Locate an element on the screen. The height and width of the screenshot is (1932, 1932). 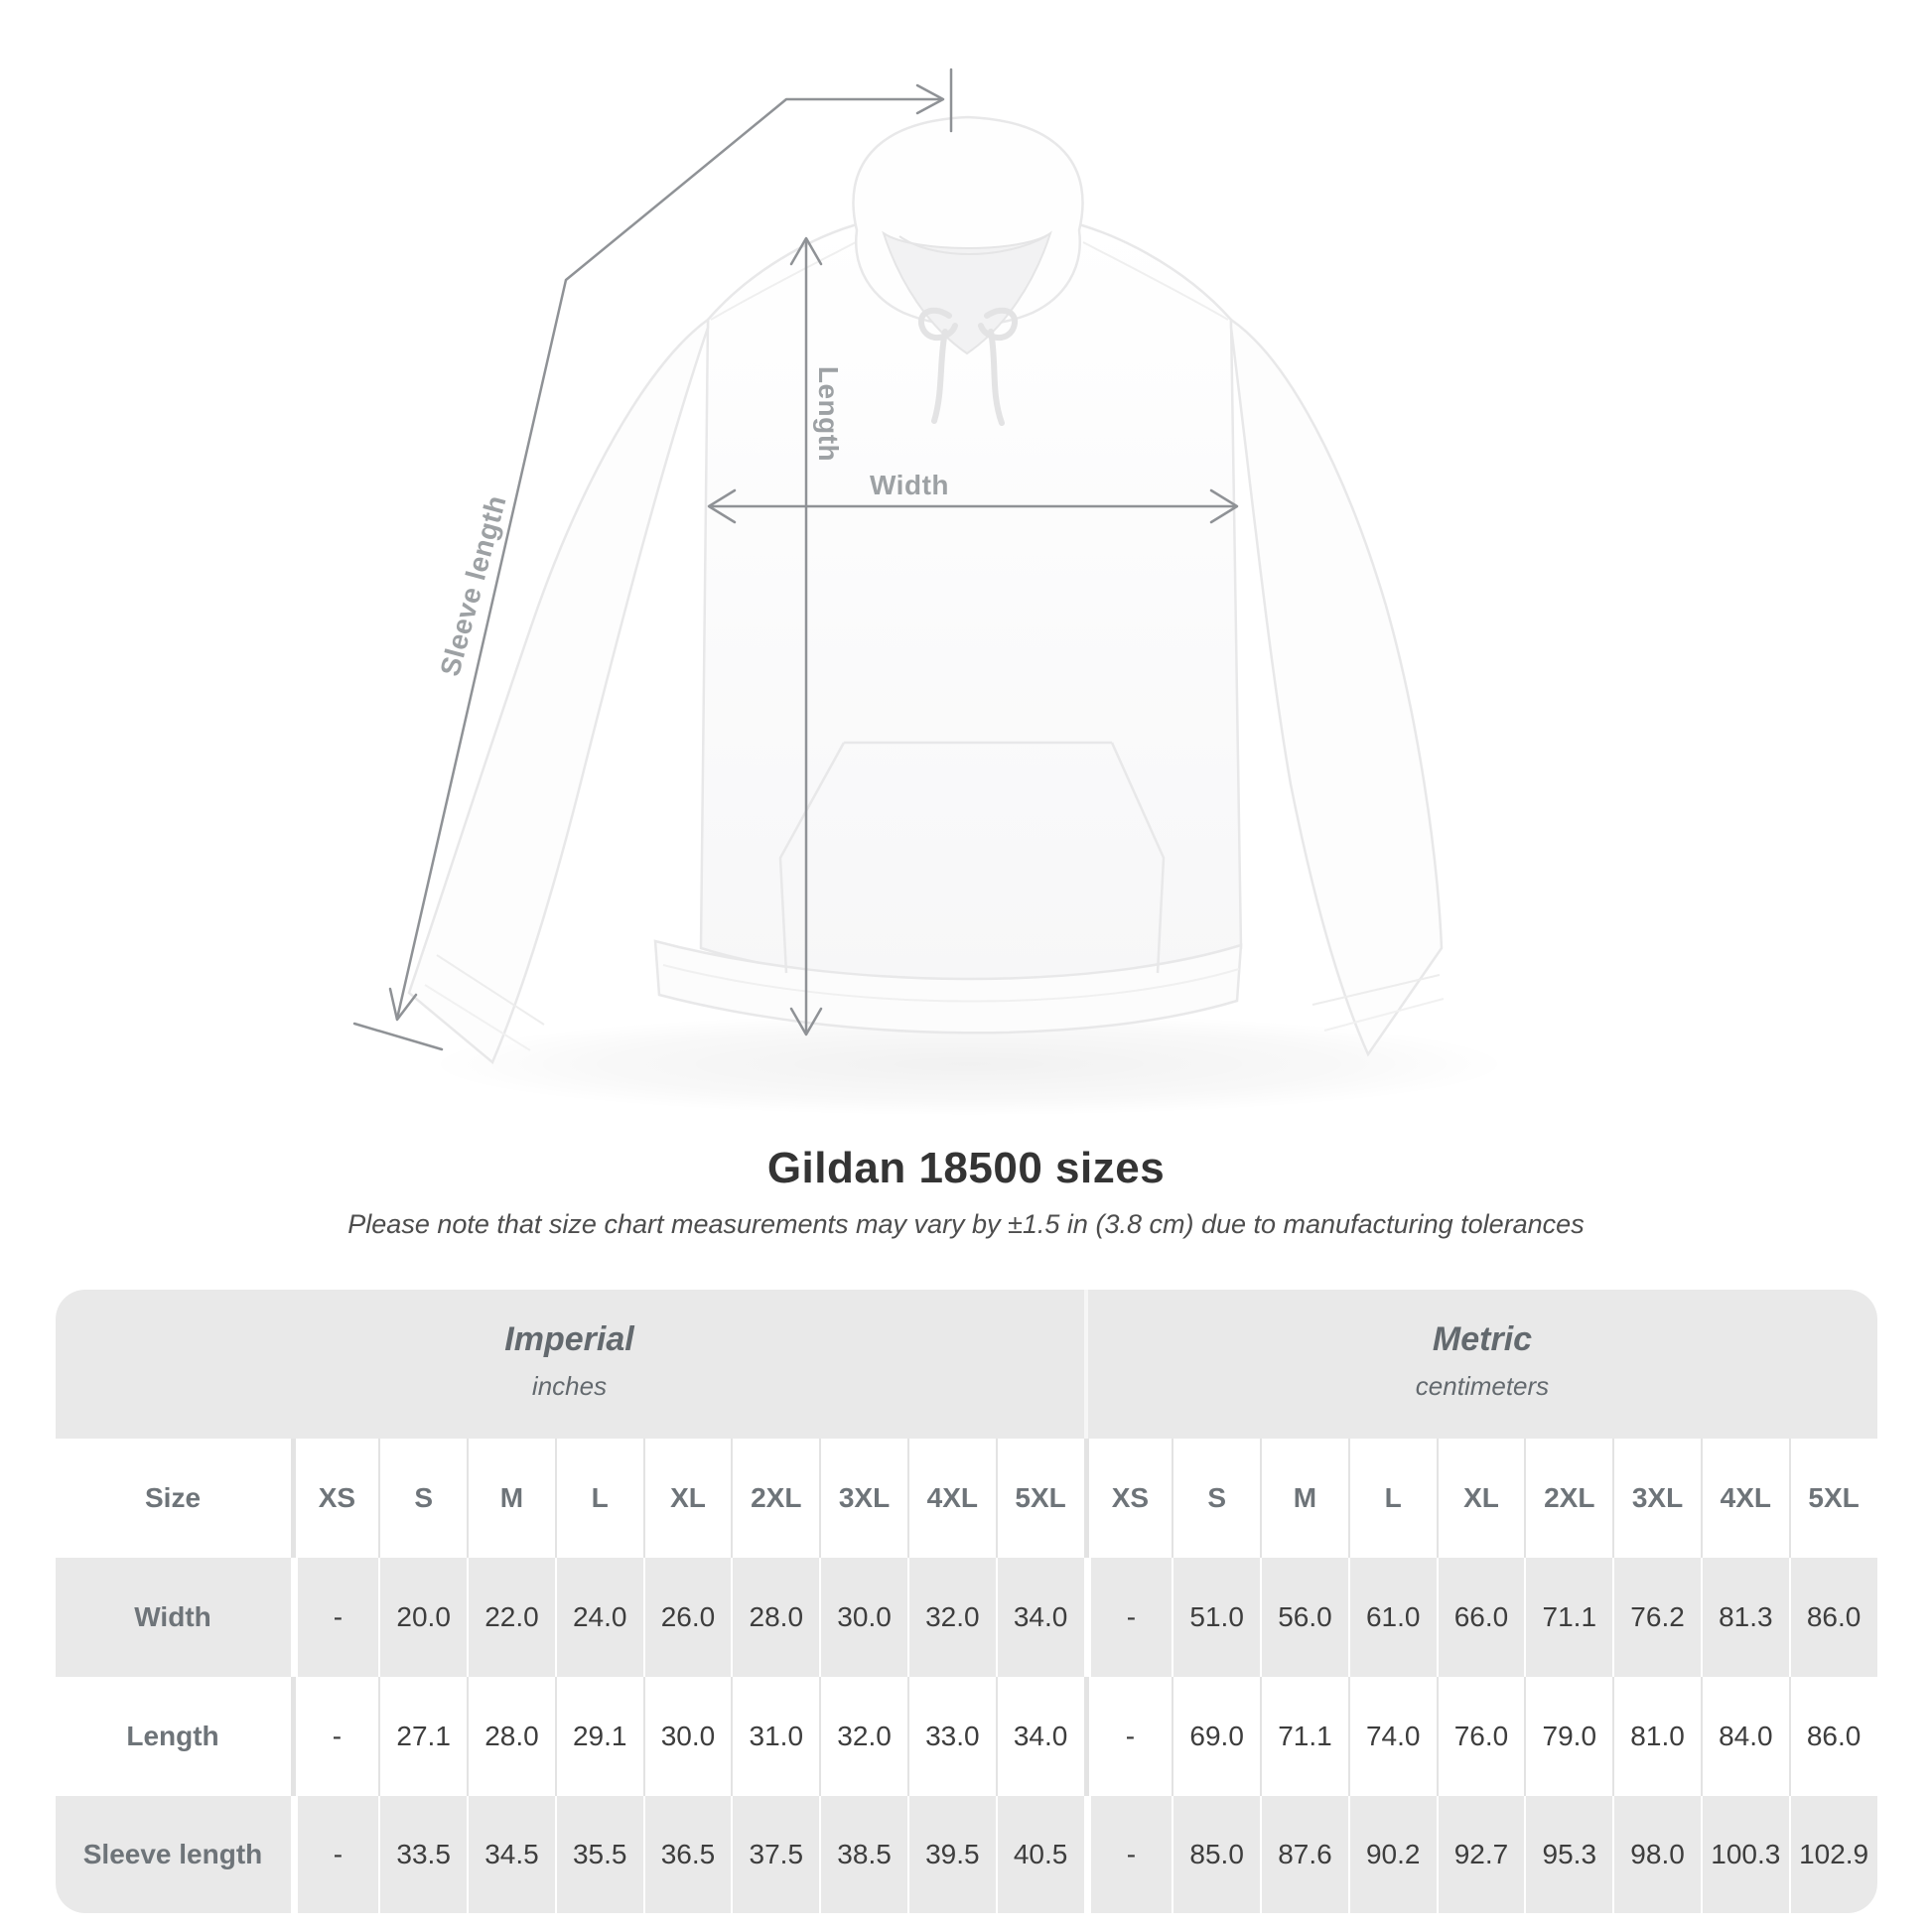
size-value-cell: 90.2 is located at coordinates (1392, 1855).